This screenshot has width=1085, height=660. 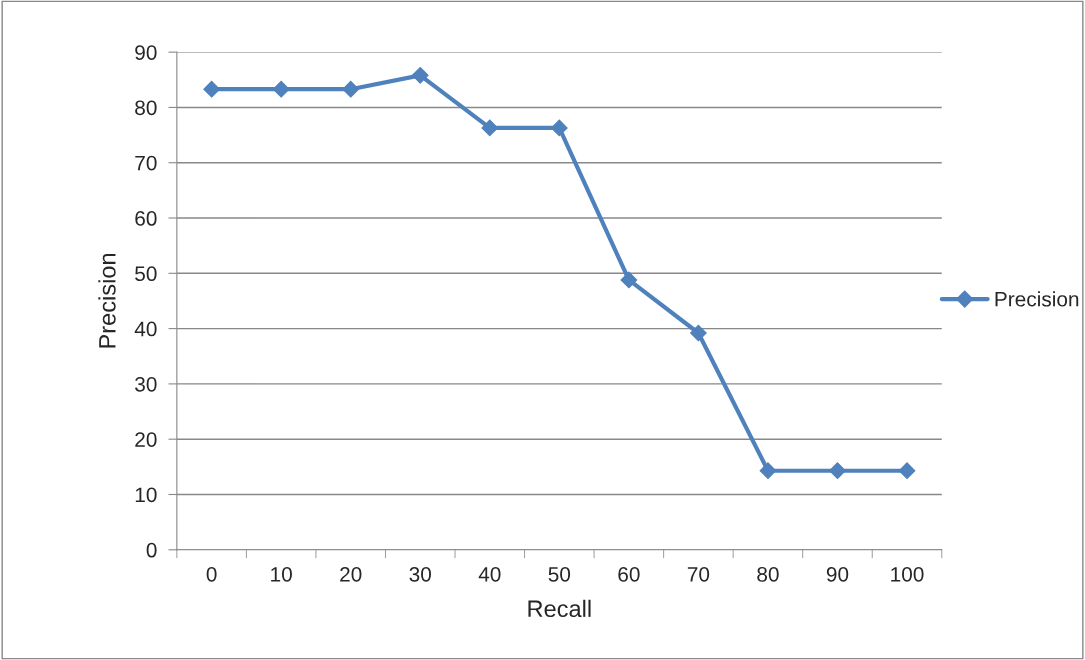 I want to click on y-tick-label: 30, so click(x=146, y=384).